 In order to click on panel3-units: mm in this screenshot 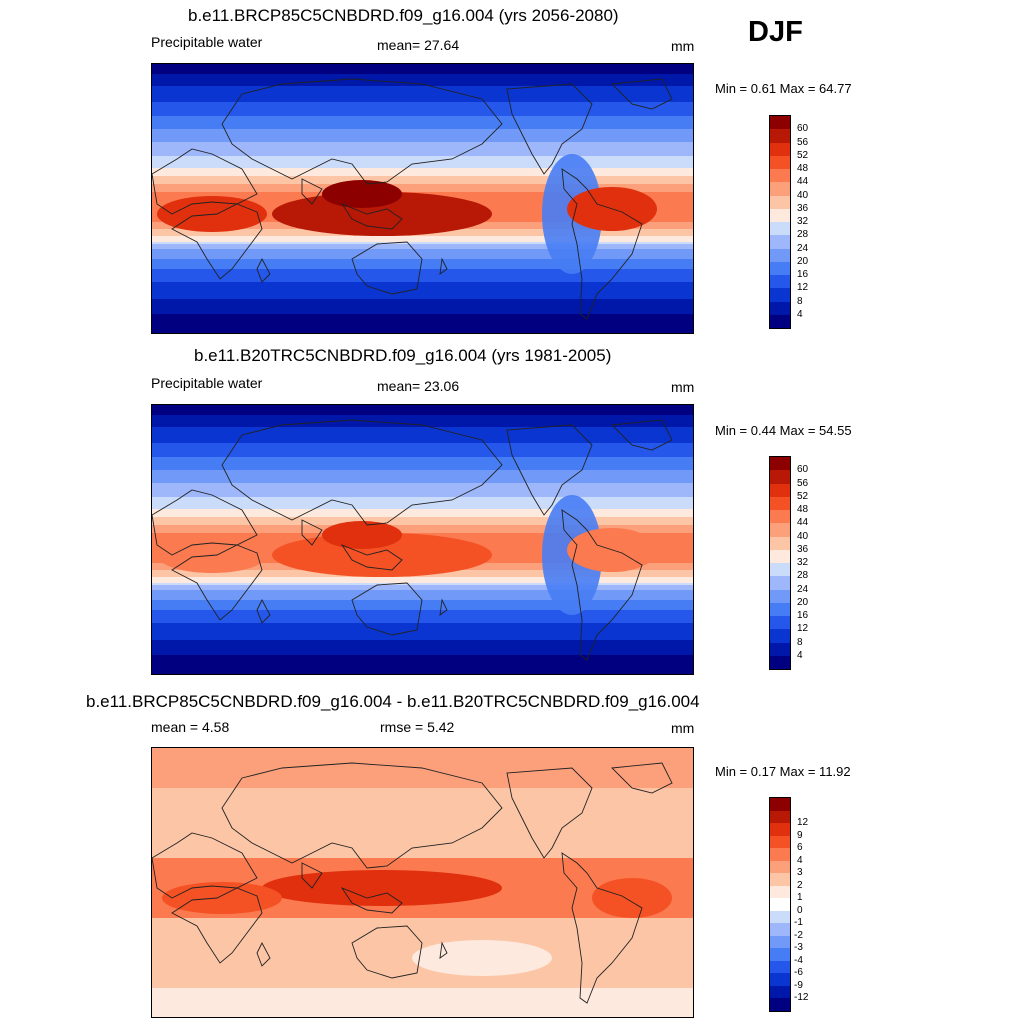, I will do `click(683, 728)`.